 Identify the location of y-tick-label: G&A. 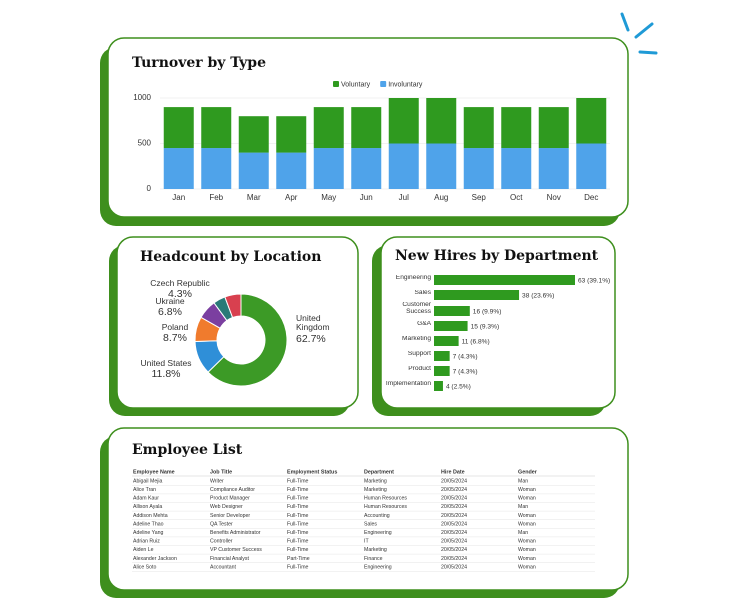
(424, 324).